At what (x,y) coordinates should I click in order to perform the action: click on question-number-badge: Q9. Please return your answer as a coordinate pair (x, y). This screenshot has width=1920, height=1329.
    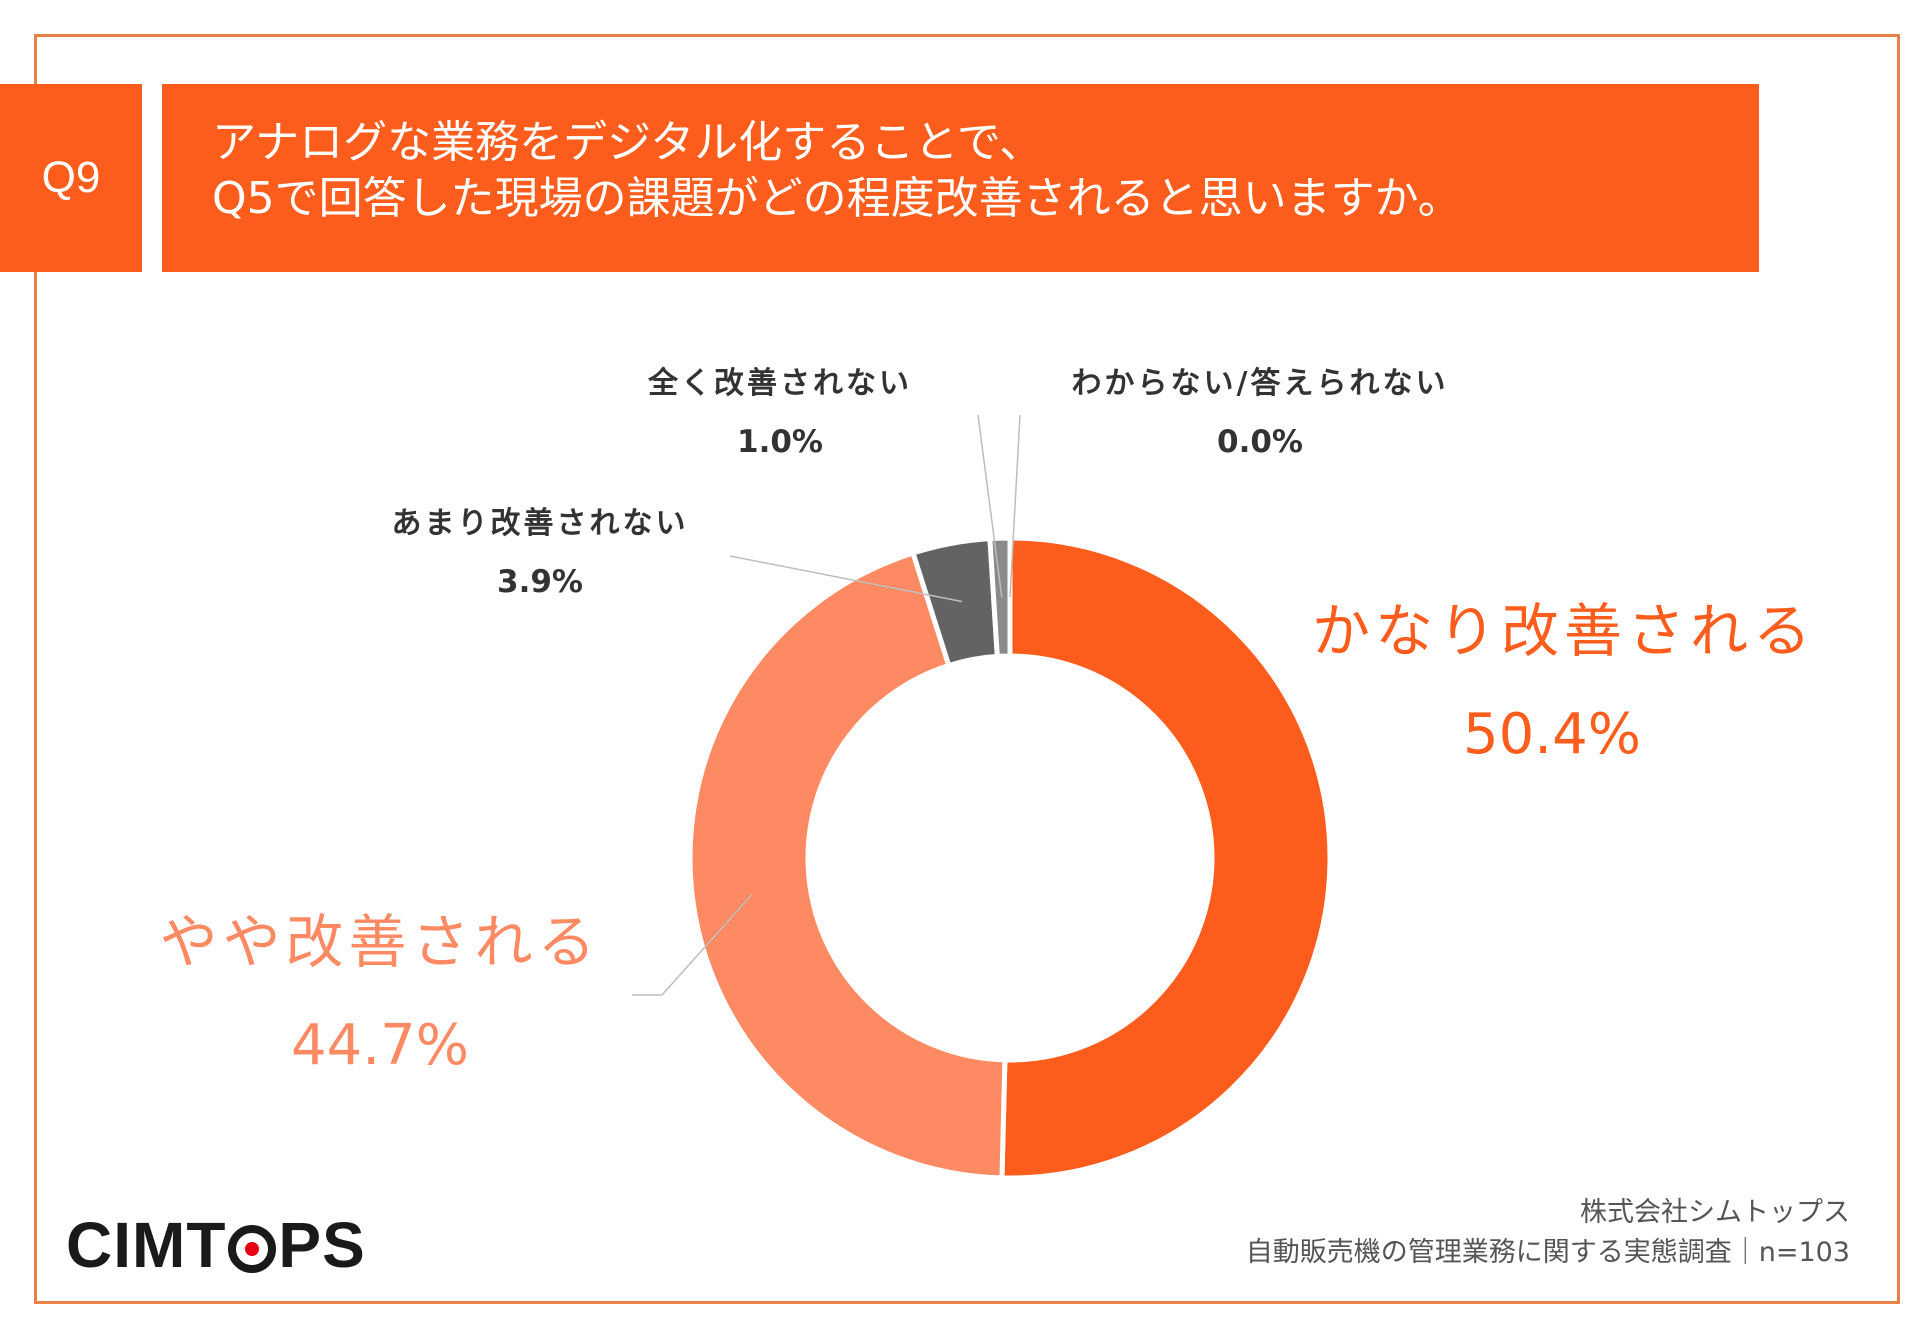
    Looking at the image, I should click on (71, 178).